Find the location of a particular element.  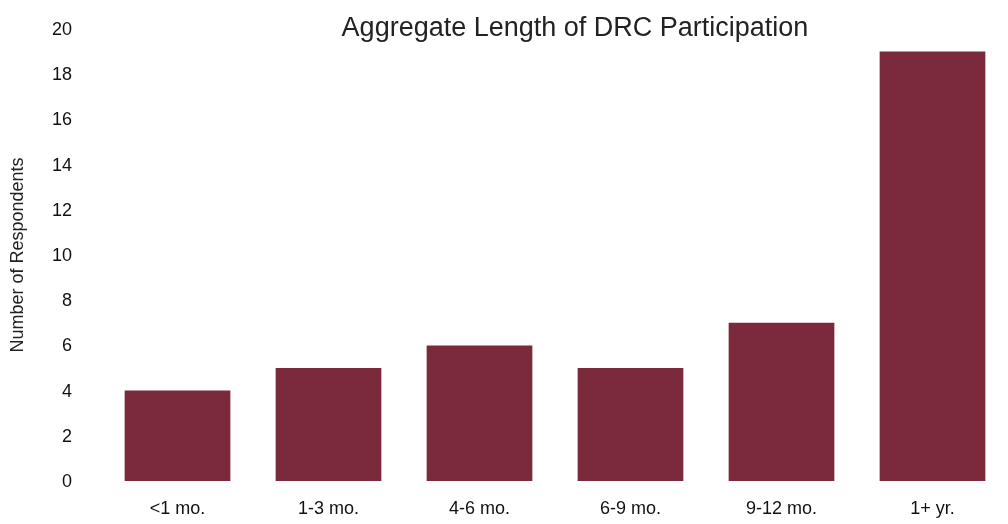

x-tick-label: 1-3 mo. is located at coordinates (328, 508).